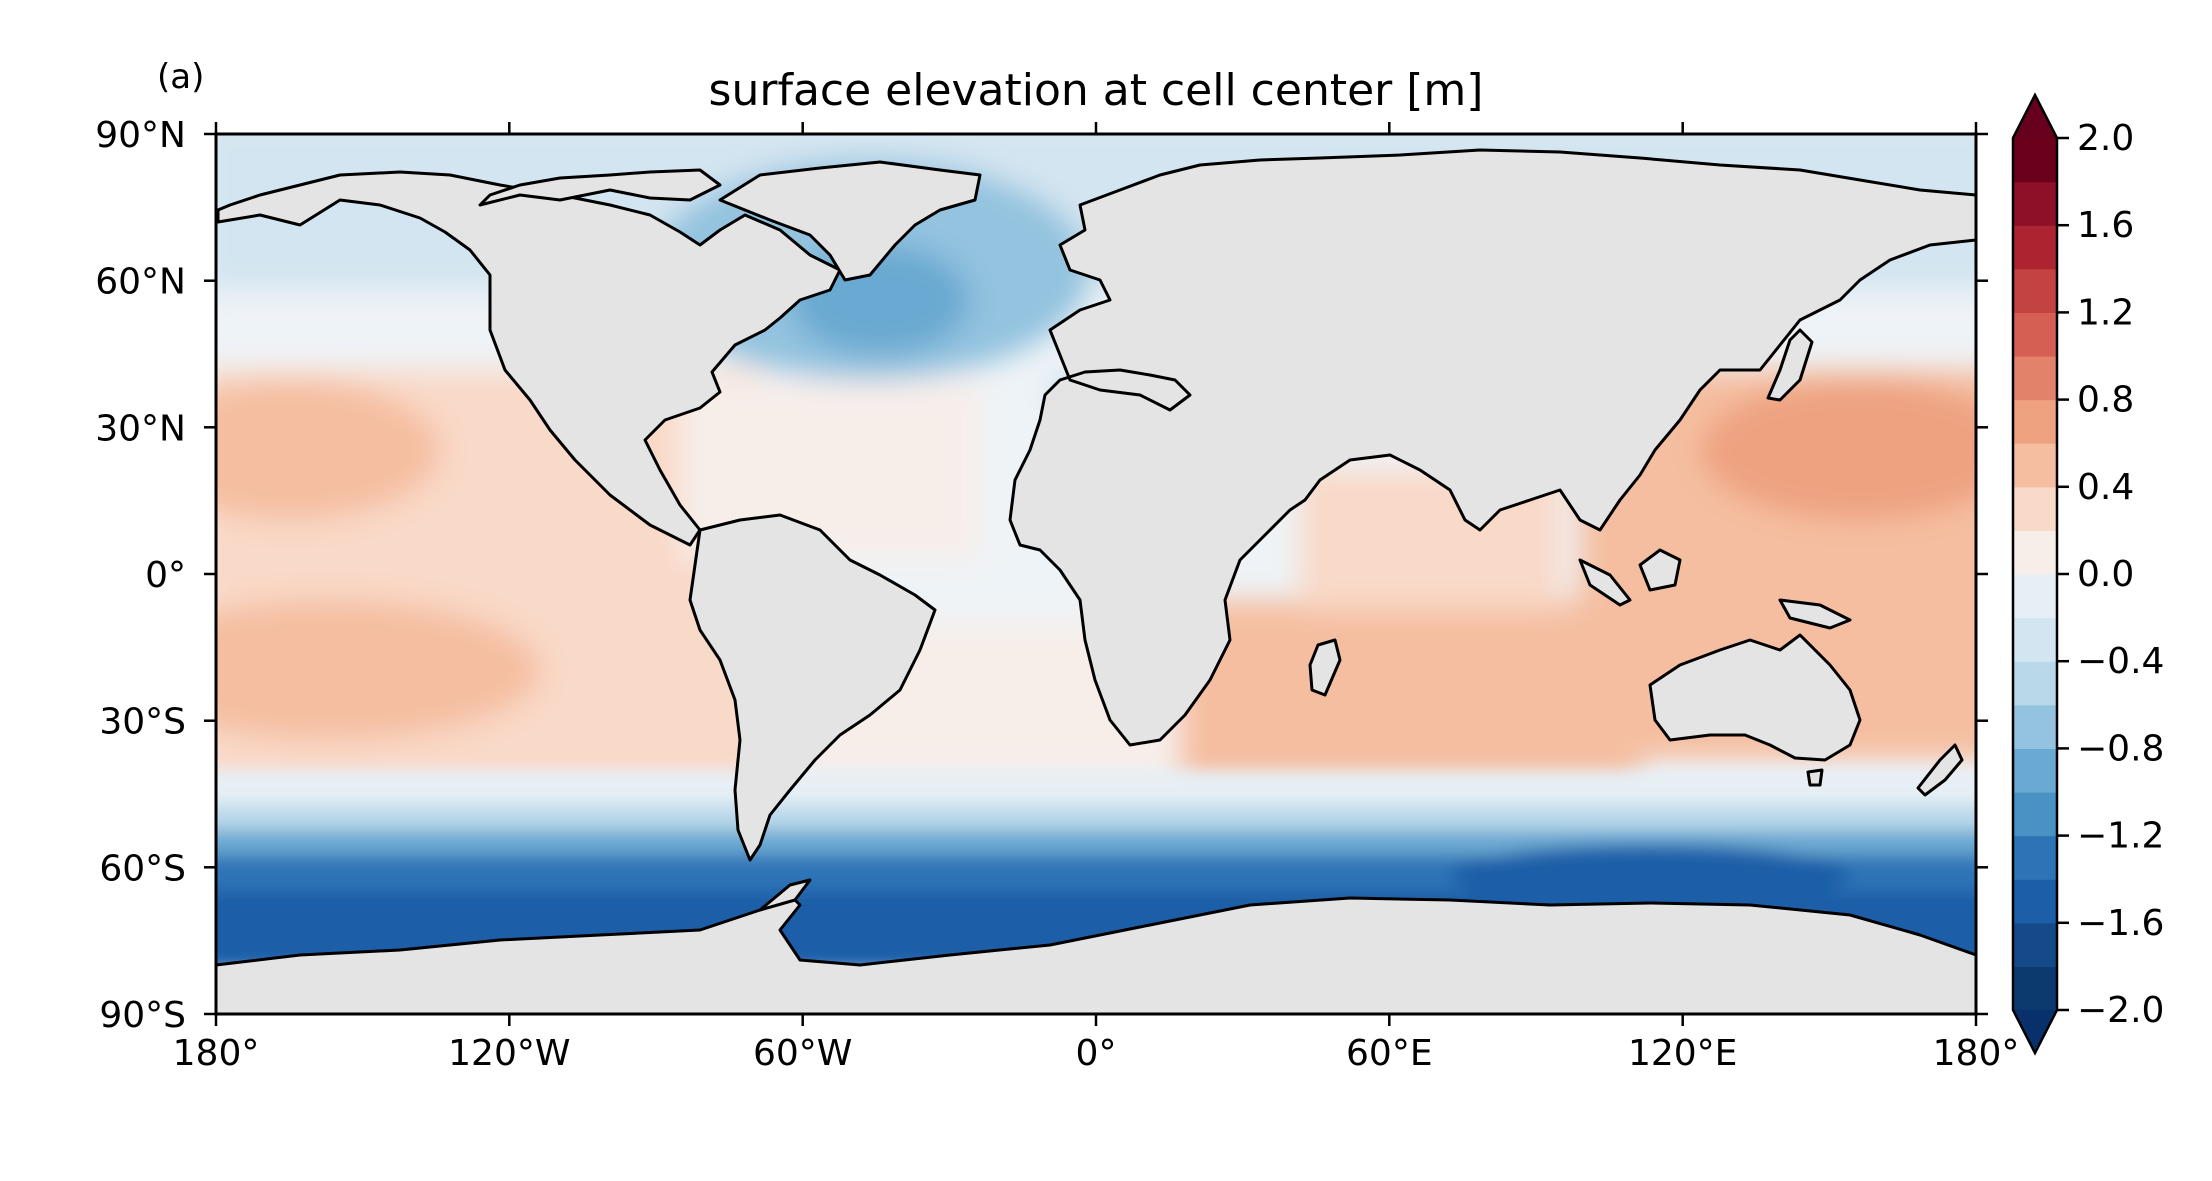  Describe the element at coordinates (2120, 661) in the screenshot. I see `colorbar-tick-label: −0.4` at that location.